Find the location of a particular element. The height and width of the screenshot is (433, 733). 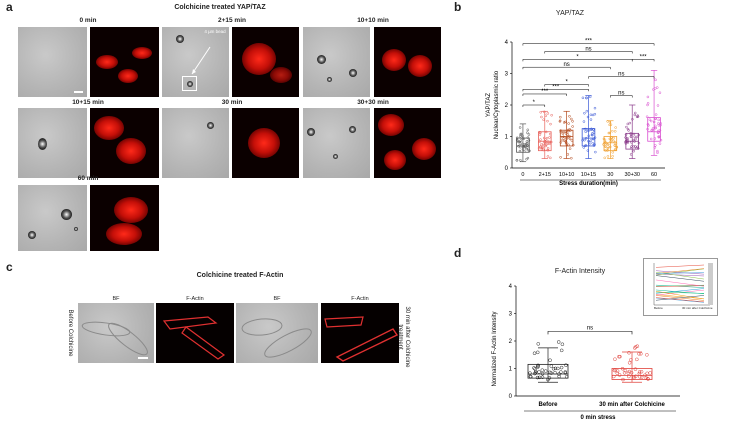

timepoint-label: 30+30 min is located at coordinates (373, 102).